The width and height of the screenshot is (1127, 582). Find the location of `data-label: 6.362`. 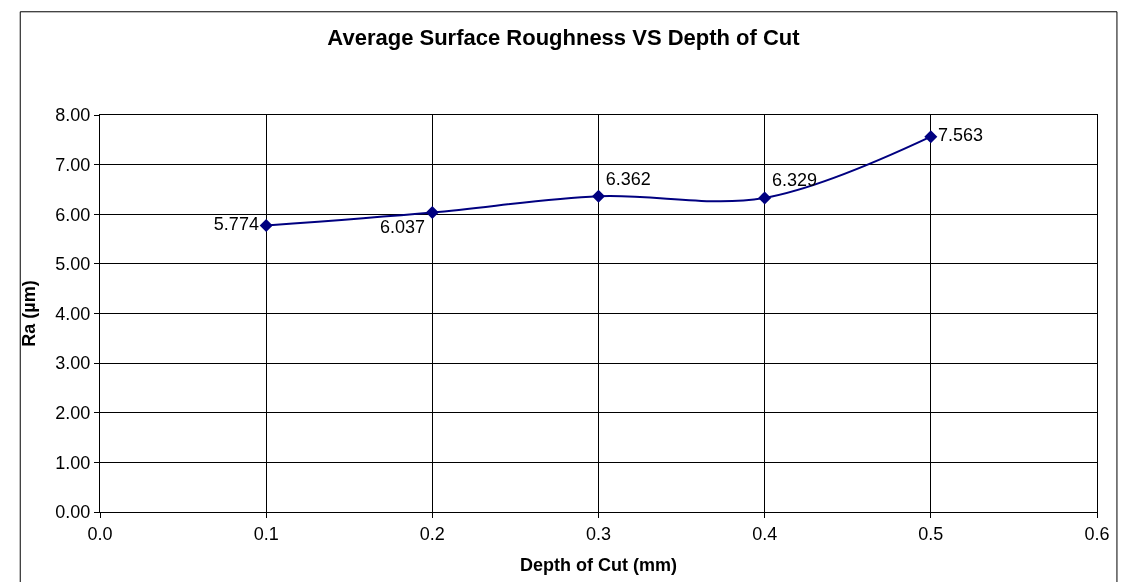

data-label: 6.362 is located at coordinates (628, 178).